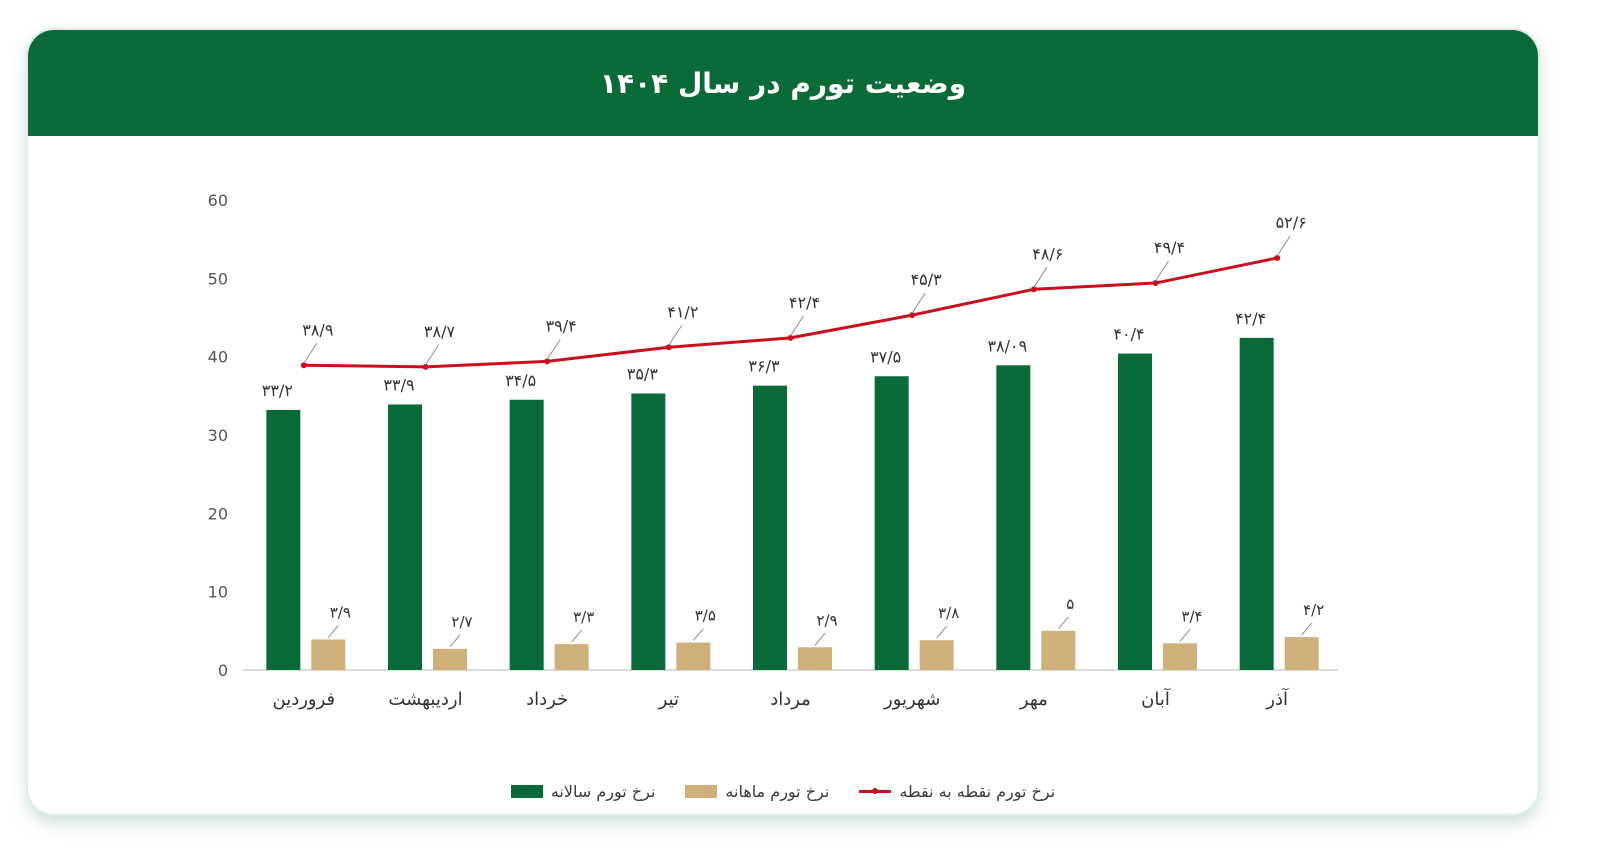  What do you see at coordinates (218, 357) in the screenshot?
I see `y-tick-label: 40` at bounding box center [218, 357].